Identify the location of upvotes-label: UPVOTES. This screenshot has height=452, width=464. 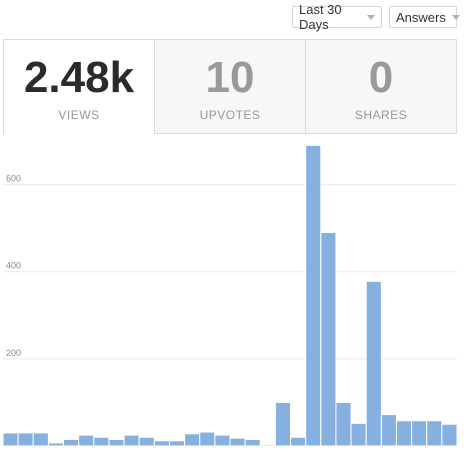
(230, 115).